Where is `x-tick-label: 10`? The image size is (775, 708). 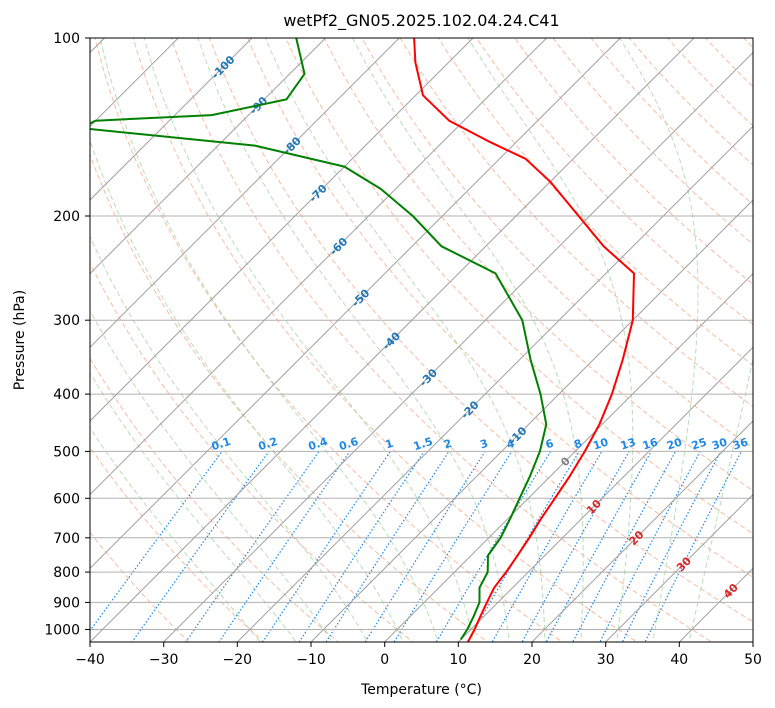
x-tick-label: 10 is located at coordinates (458, 660).